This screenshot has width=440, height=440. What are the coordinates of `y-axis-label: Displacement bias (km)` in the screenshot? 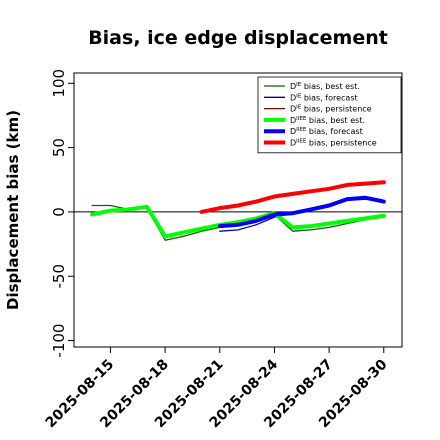 It's located at (13, 210).